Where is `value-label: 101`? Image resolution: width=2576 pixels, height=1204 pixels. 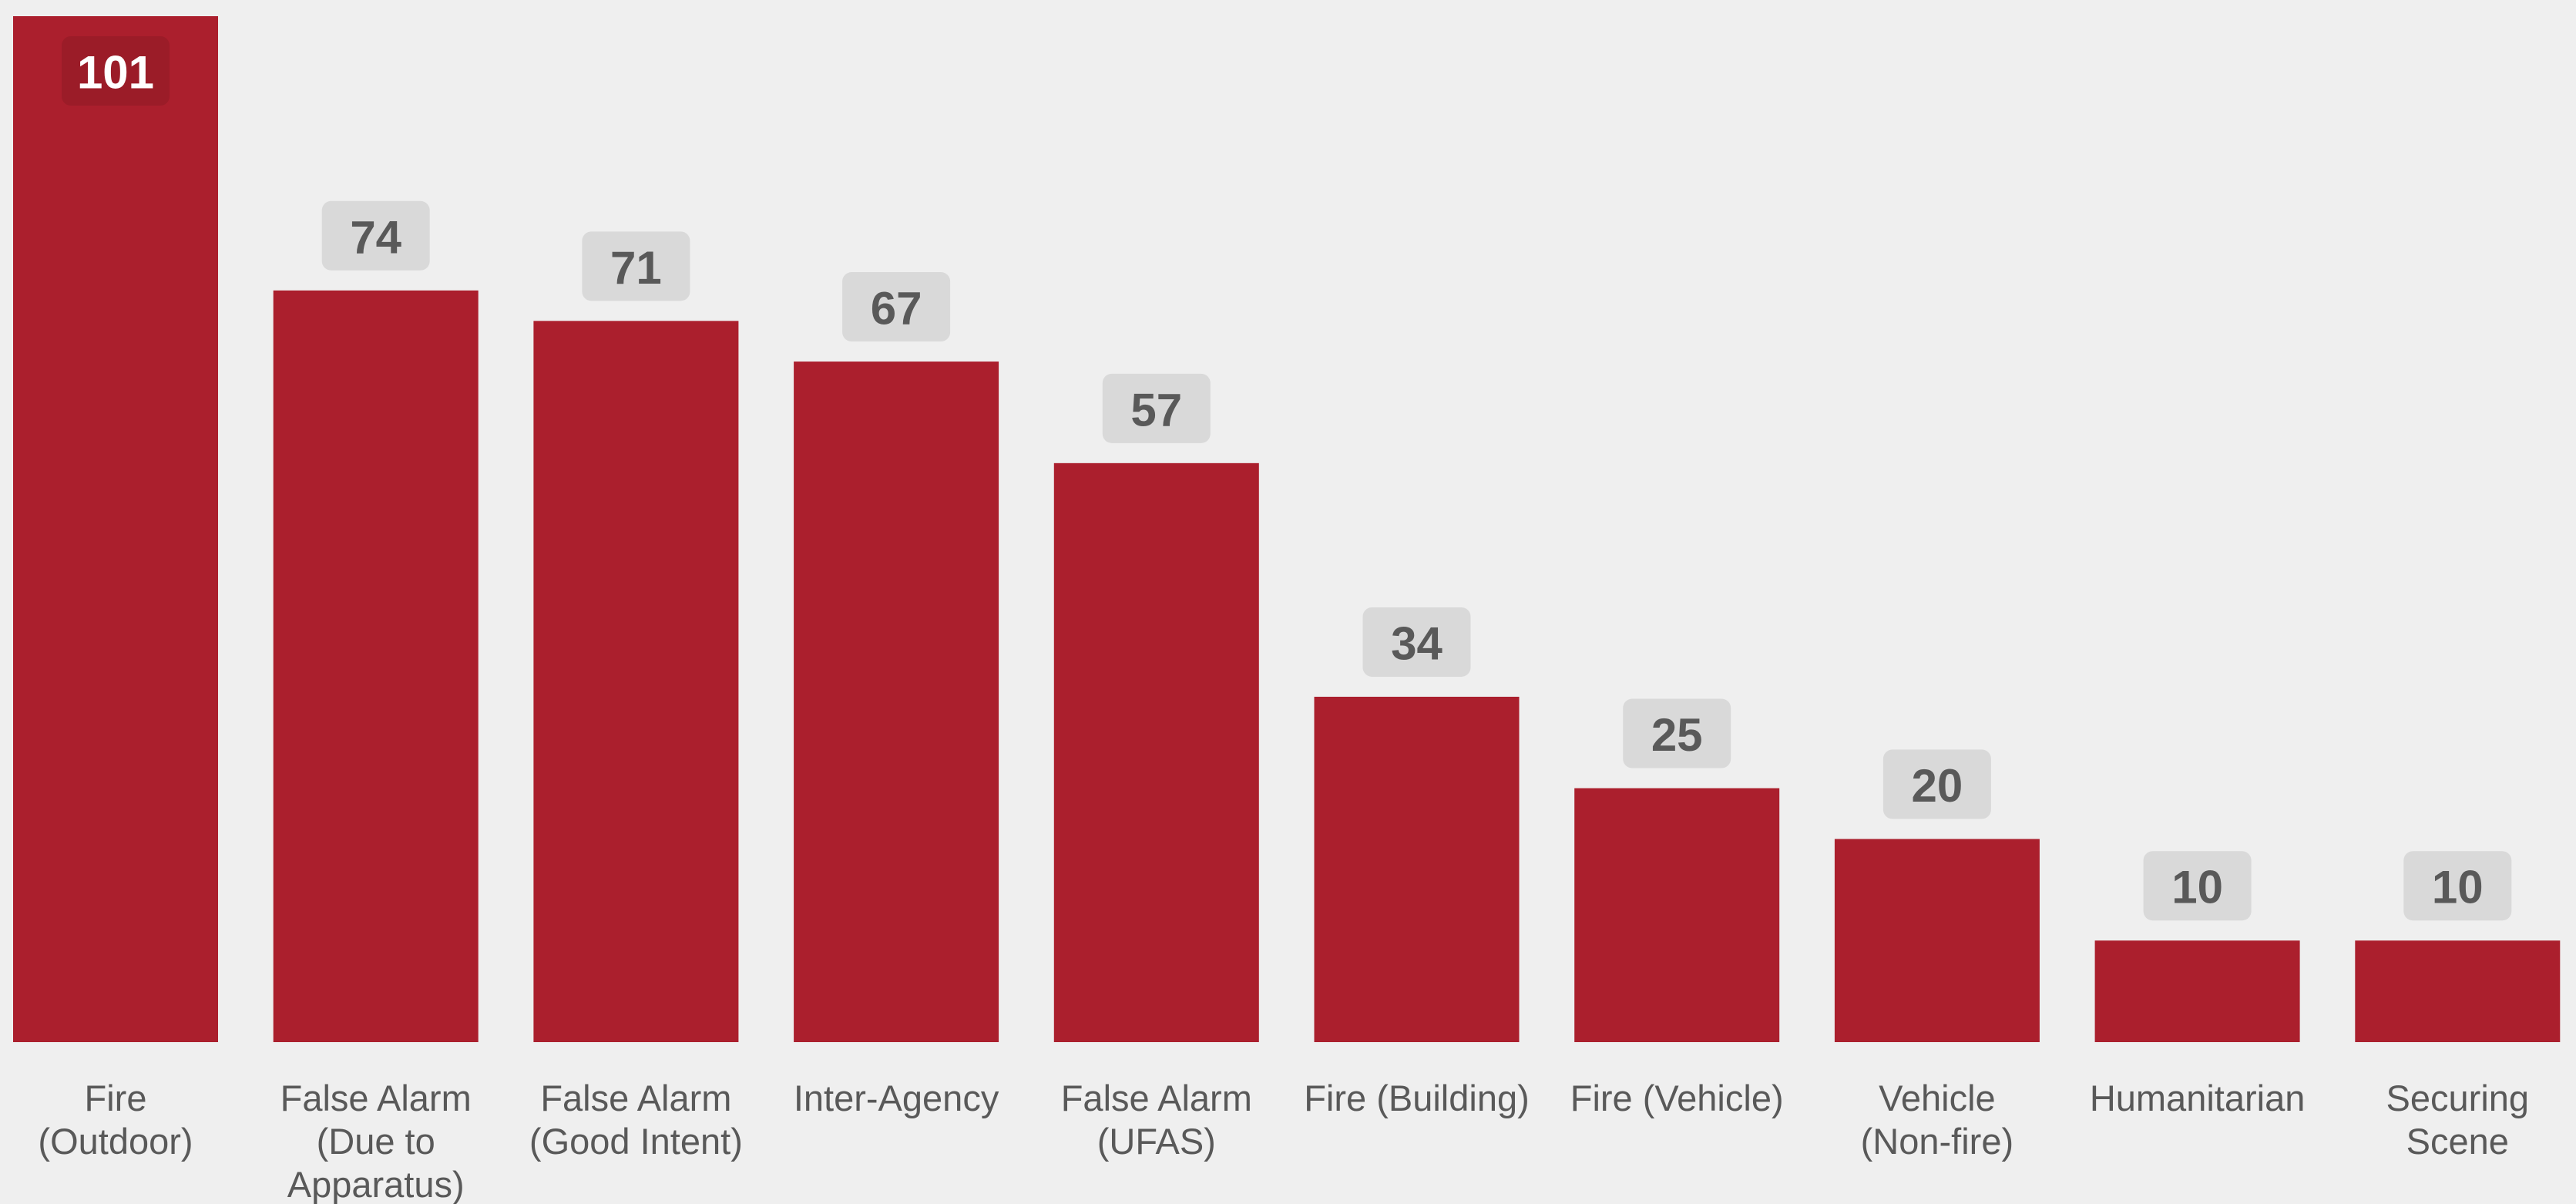 value-label: 101 is located at coordinates (115, 73).